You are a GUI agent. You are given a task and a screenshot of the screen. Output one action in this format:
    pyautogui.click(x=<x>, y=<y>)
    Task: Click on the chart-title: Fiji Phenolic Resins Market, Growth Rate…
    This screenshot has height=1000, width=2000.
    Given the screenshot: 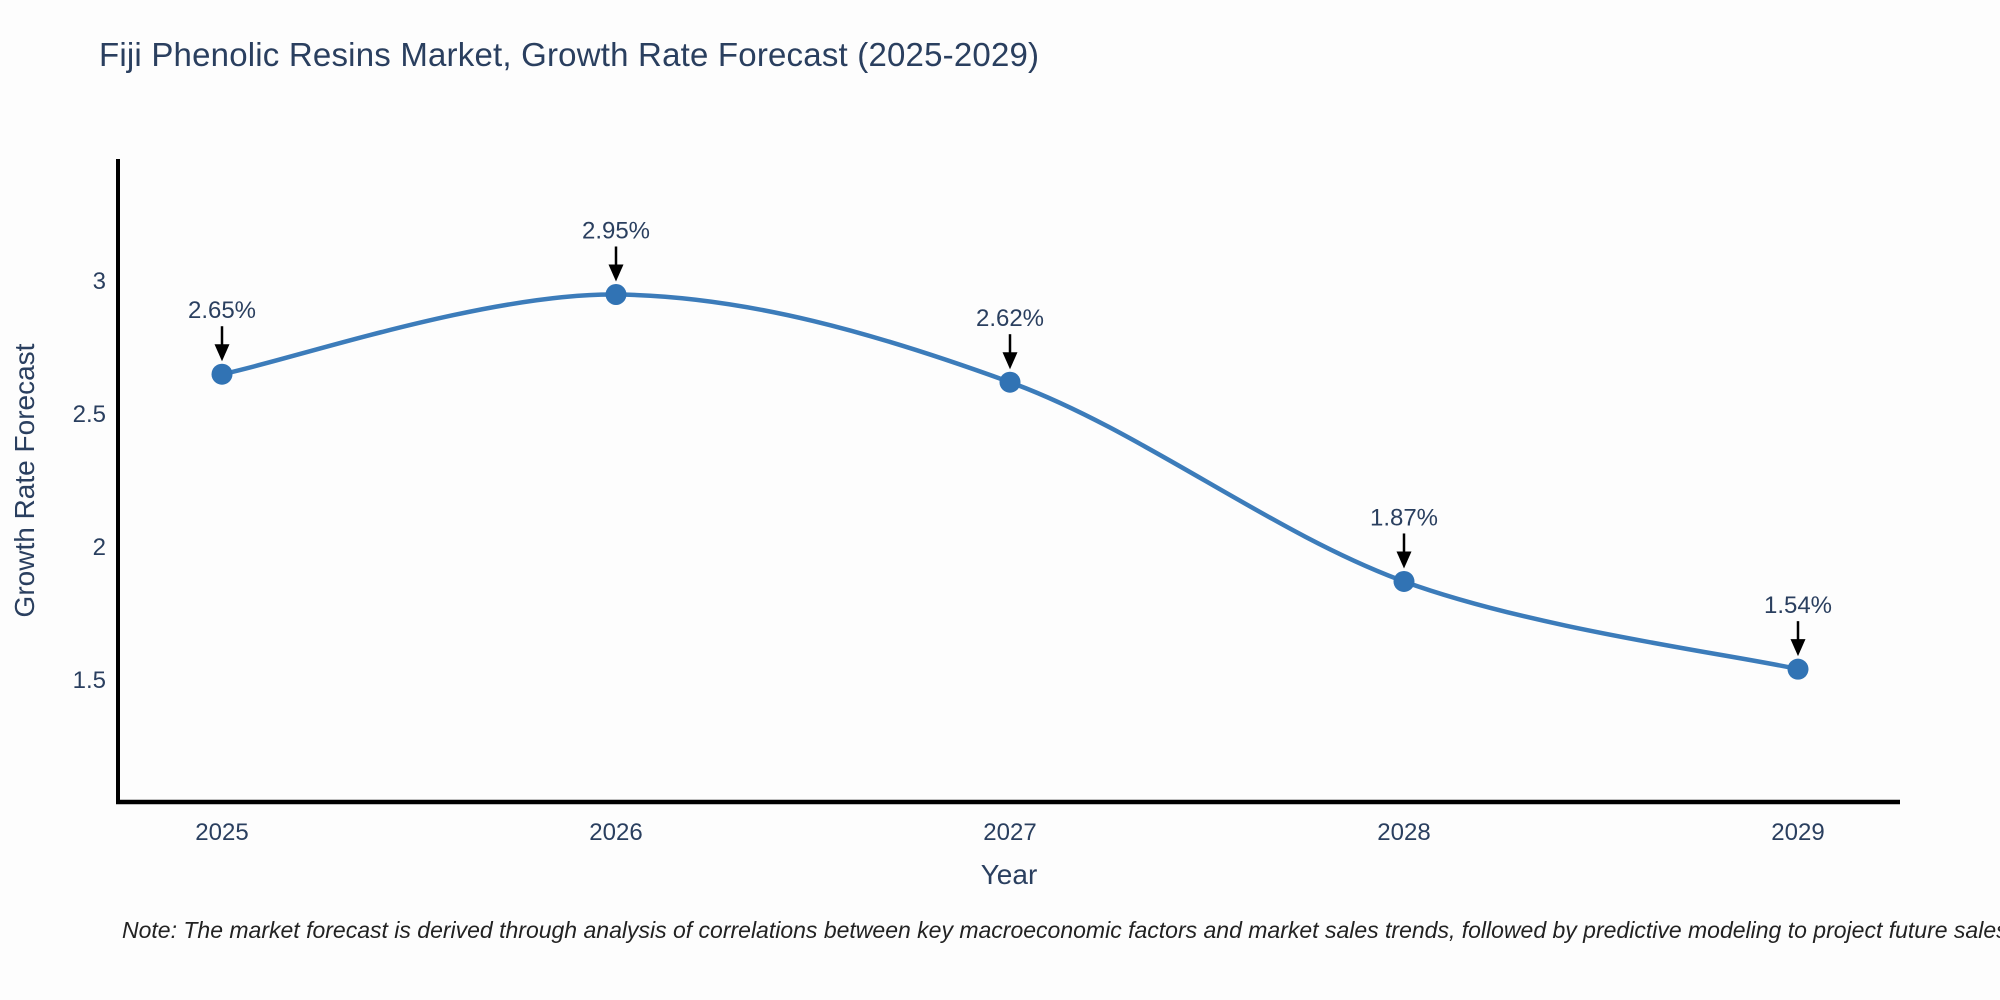 What is the action you would take?
    pyautogui.click(x=569, y=54)
    